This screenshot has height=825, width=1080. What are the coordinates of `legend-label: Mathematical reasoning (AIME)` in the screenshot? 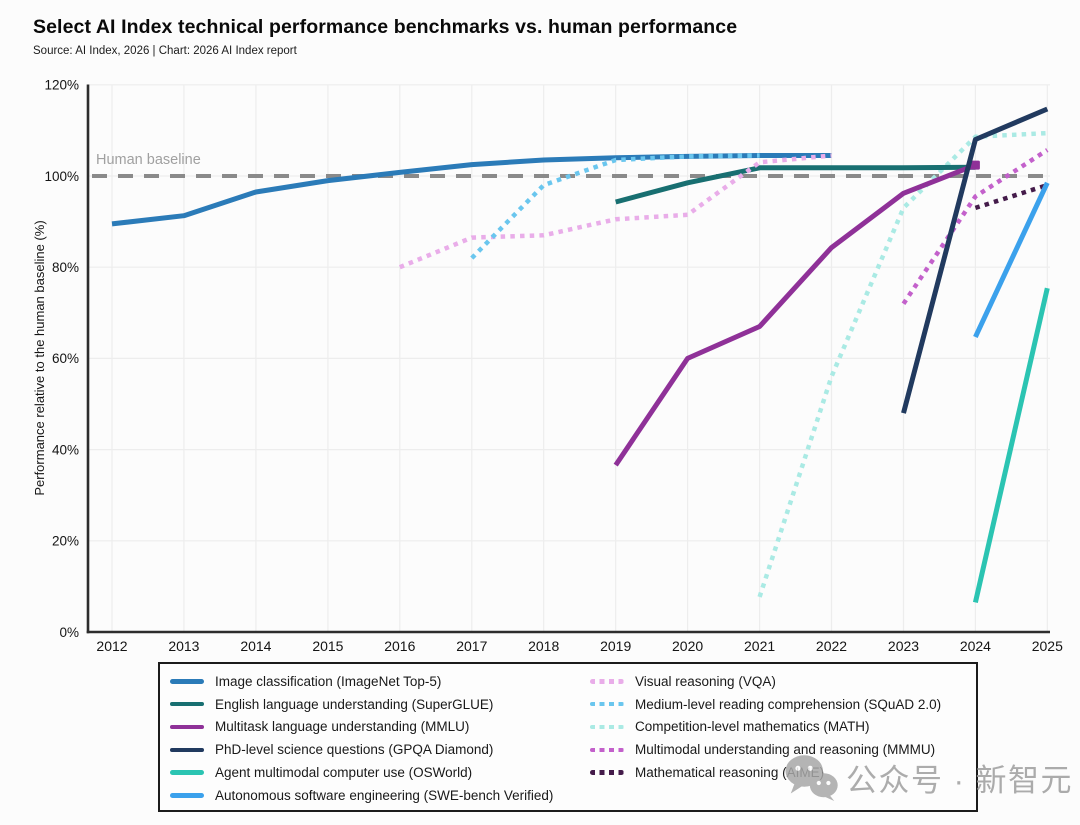 It's located at (730, 773).